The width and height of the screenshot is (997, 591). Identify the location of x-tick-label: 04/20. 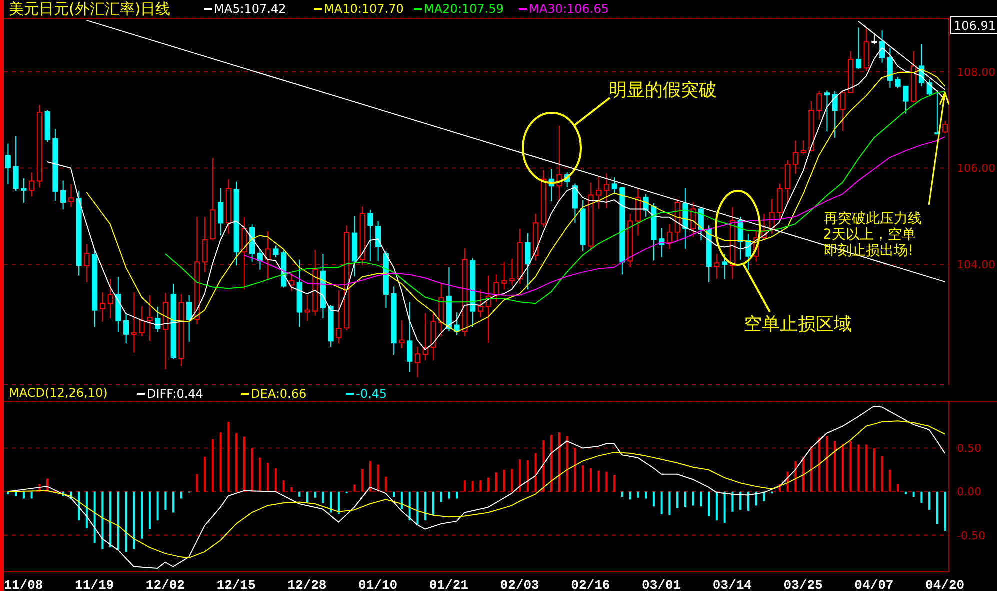
(945, 584).